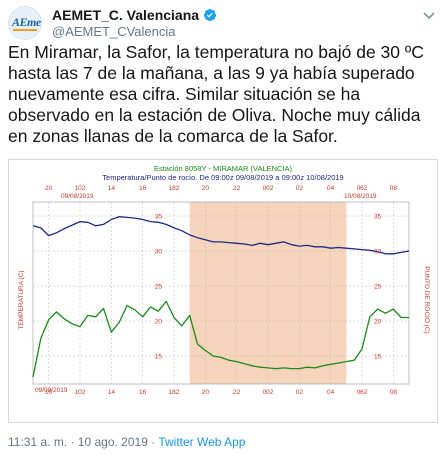  I want to click on x-tick-label-top: 08, so click(394, 188).